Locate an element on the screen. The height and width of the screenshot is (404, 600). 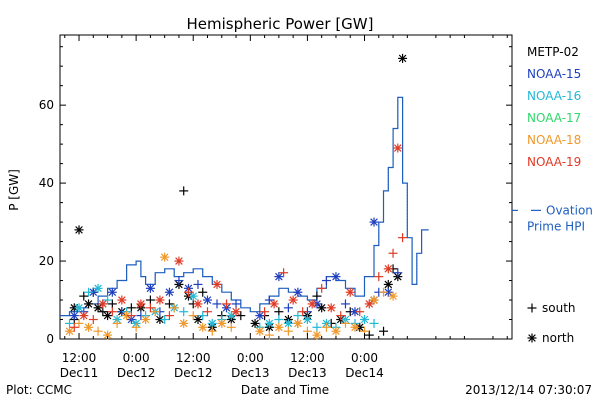
legend-entry: NOAA-19 is located at coordinates (554, 162).